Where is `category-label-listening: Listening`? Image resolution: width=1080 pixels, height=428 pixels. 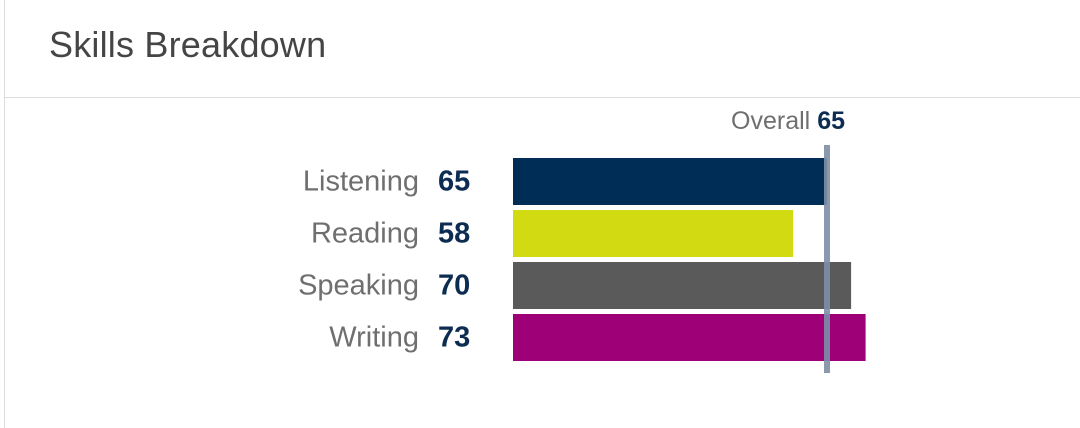
category-label-listening: Listening is located at coordinates (361, 182).